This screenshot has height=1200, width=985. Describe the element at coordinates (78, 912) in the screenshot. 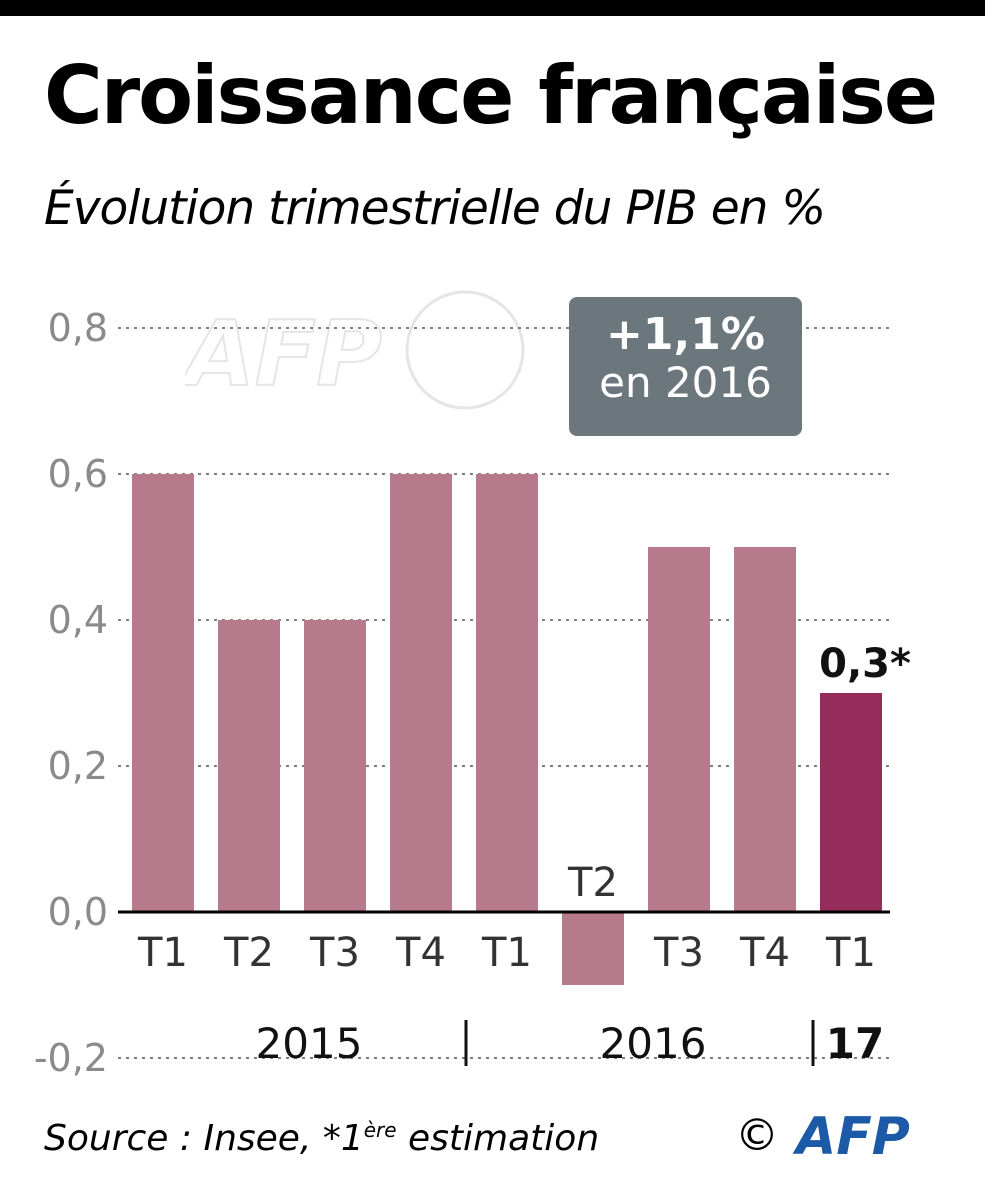

I see `y-tick-label: 0,0` at that location.